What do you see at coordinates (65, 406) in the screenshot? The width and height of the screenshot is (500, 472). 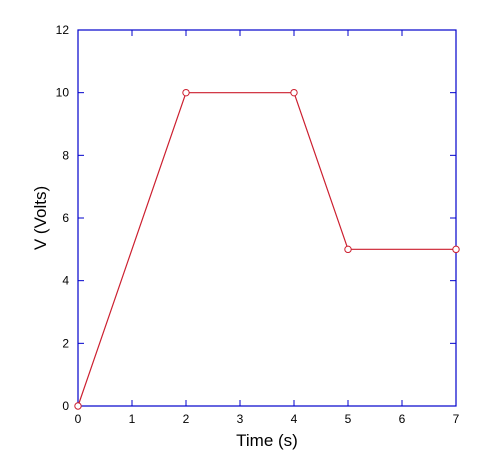 I see `y-tick-label: 0` at bounding box center [65, 406].